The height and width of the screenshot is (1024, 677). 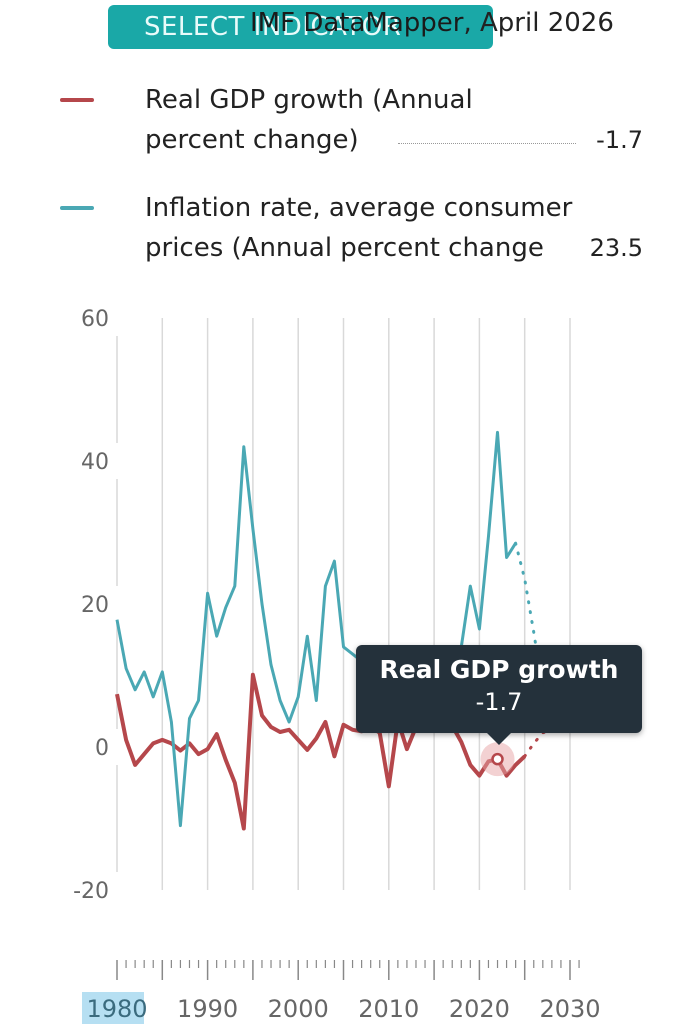 What do you see at coordinates (538, 23) in the screenshot?
I see `source-date: , April 2026` at bounding box center [538, 23].